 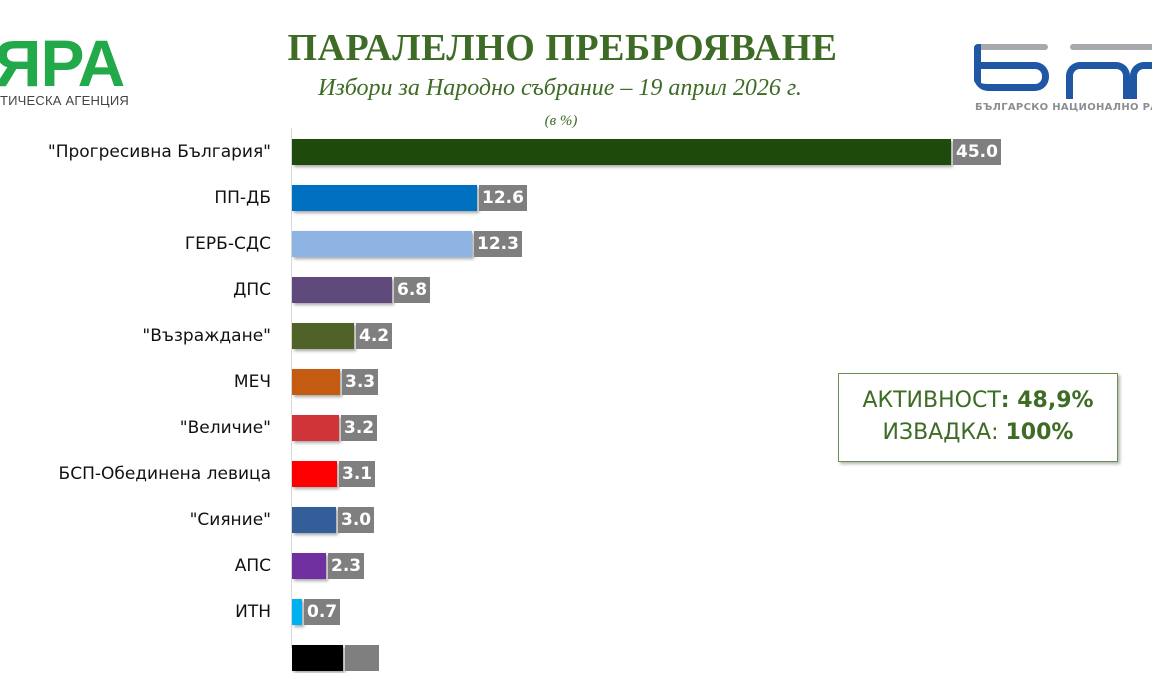 I want to click on value-label: 6.8, so click(x=412, y=290).